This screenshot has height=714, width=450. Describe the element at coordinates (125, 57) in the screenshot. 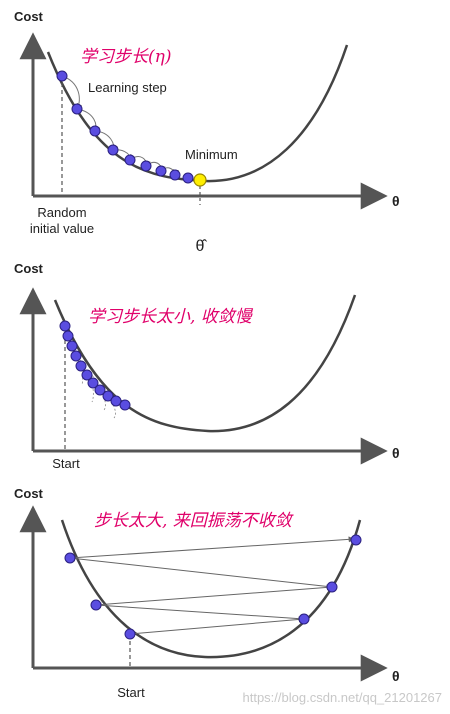

I see `handwritten-note: 学习步长(η)` at that location.